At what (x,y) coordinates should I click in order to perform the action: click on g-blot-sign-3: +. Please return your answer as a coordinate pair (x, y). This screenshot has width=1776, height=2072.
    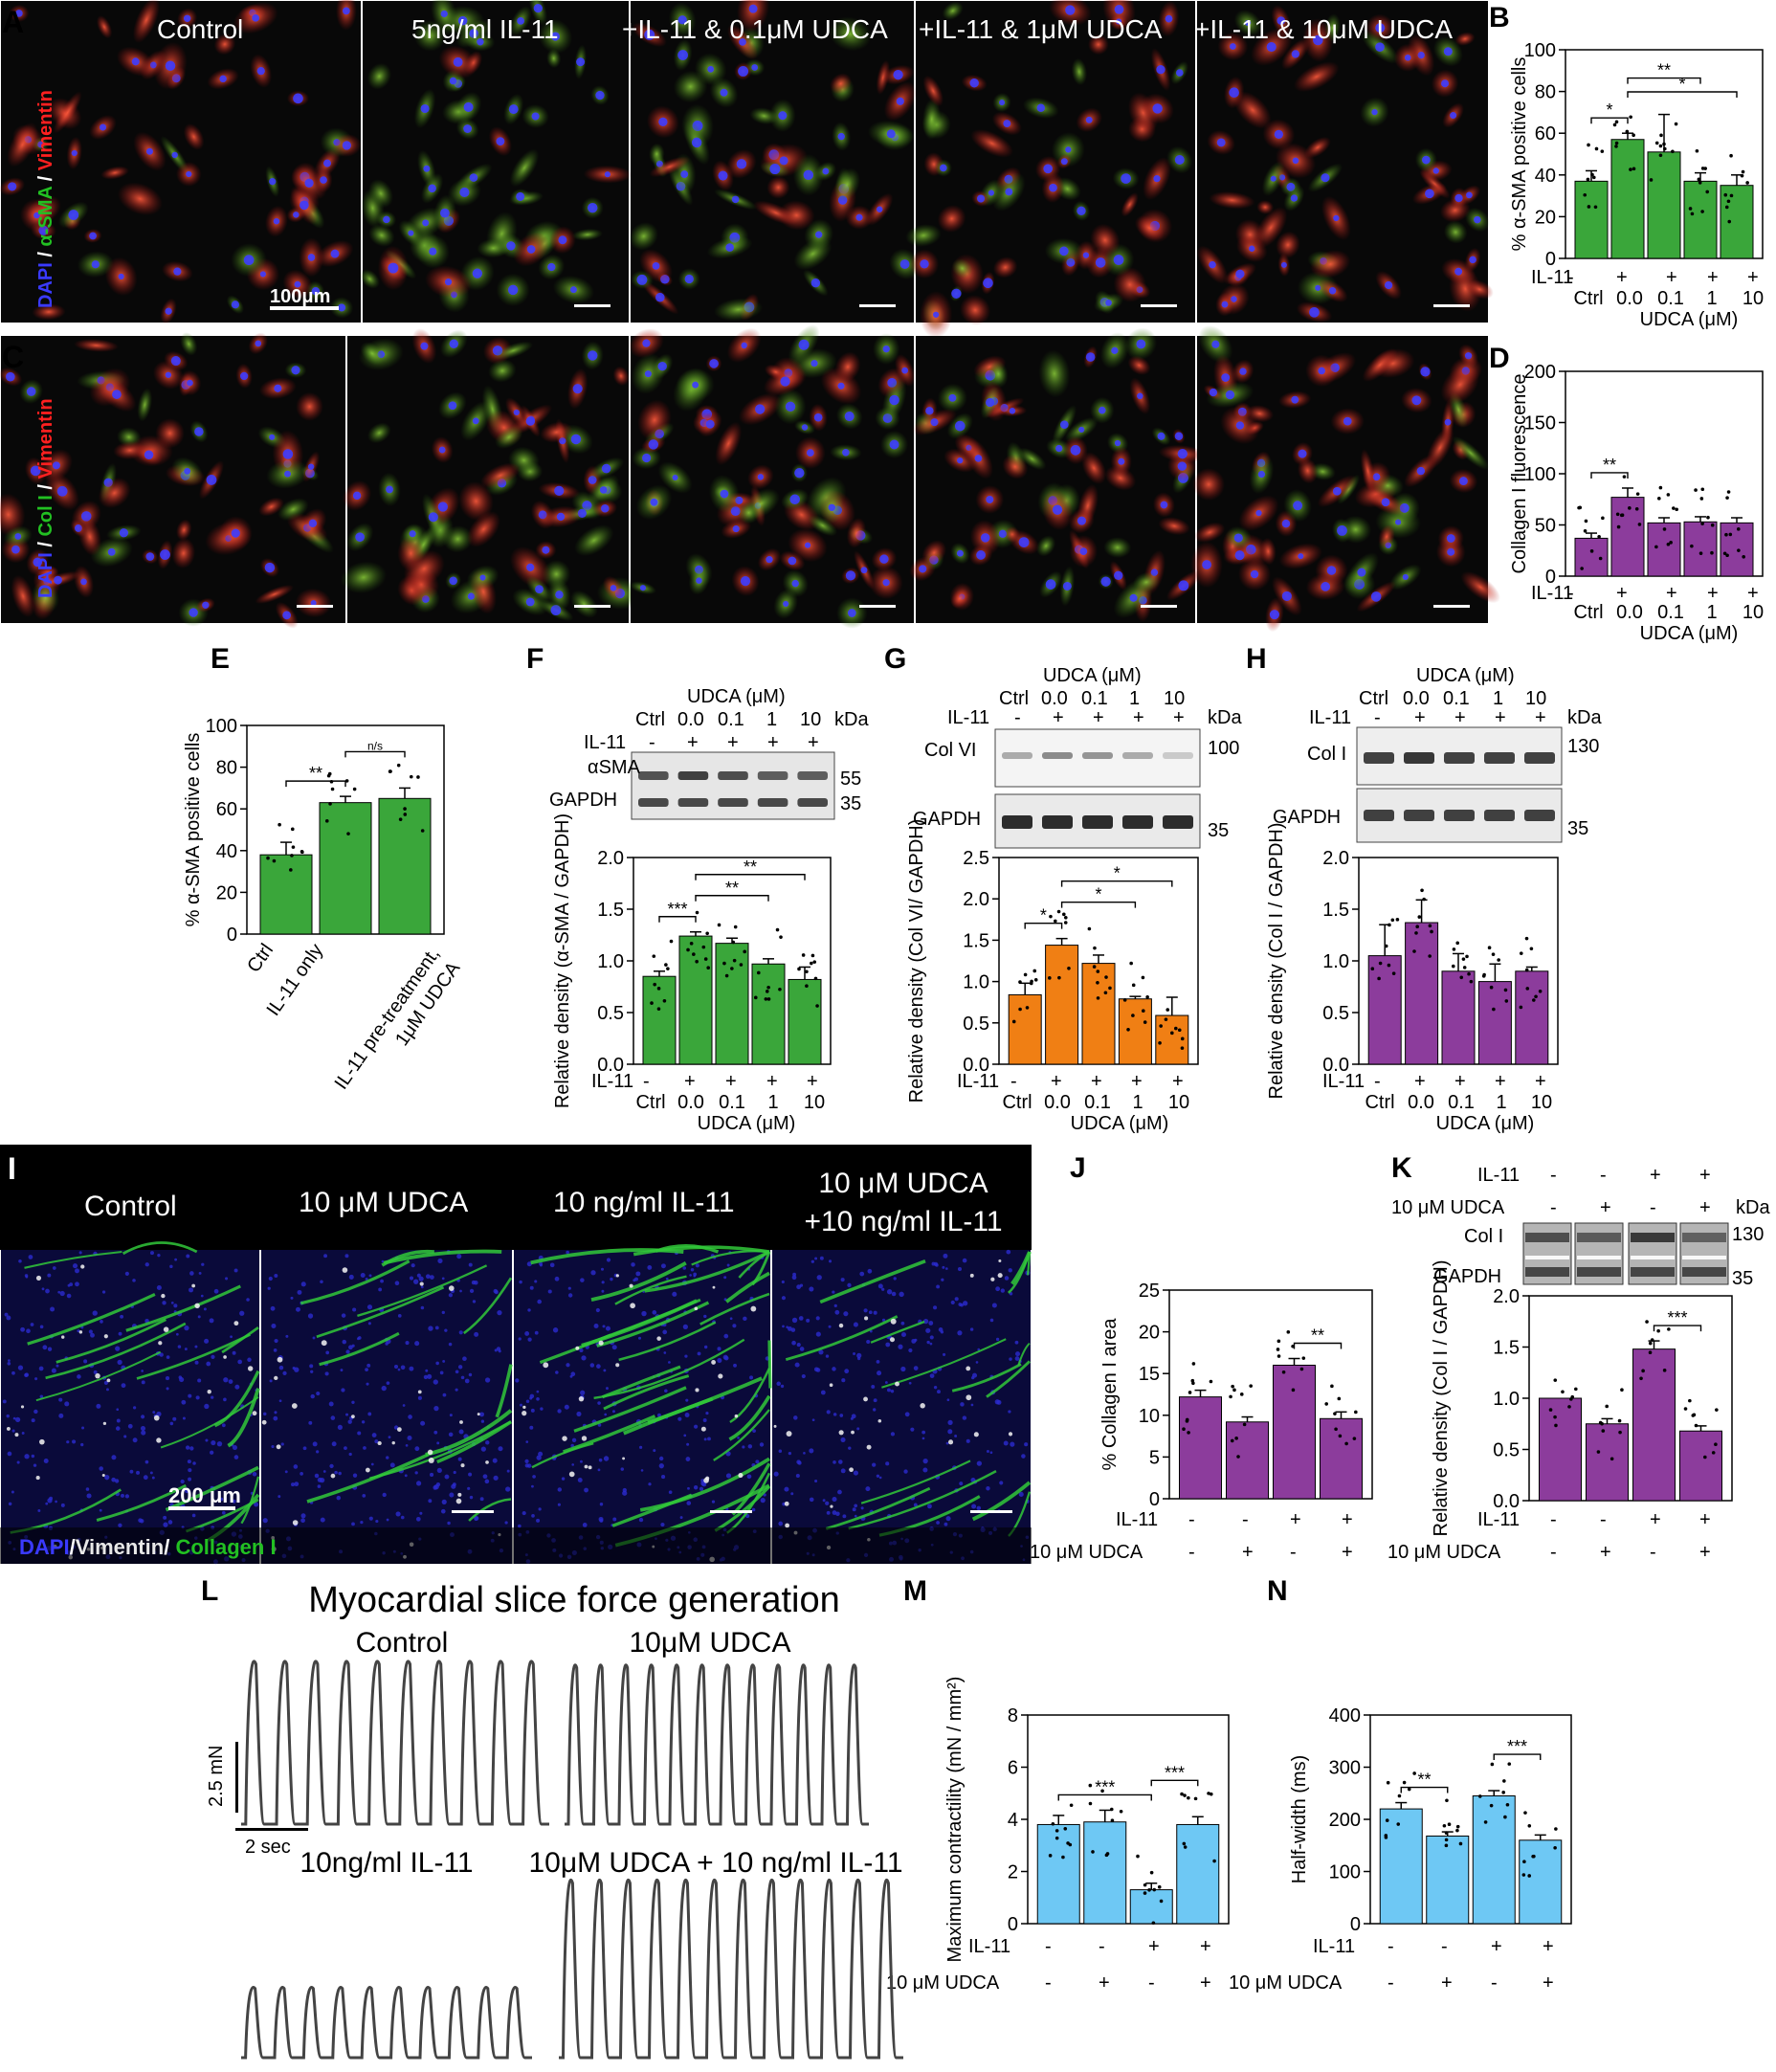
    Looking at the image, I should click on (1138, 718).